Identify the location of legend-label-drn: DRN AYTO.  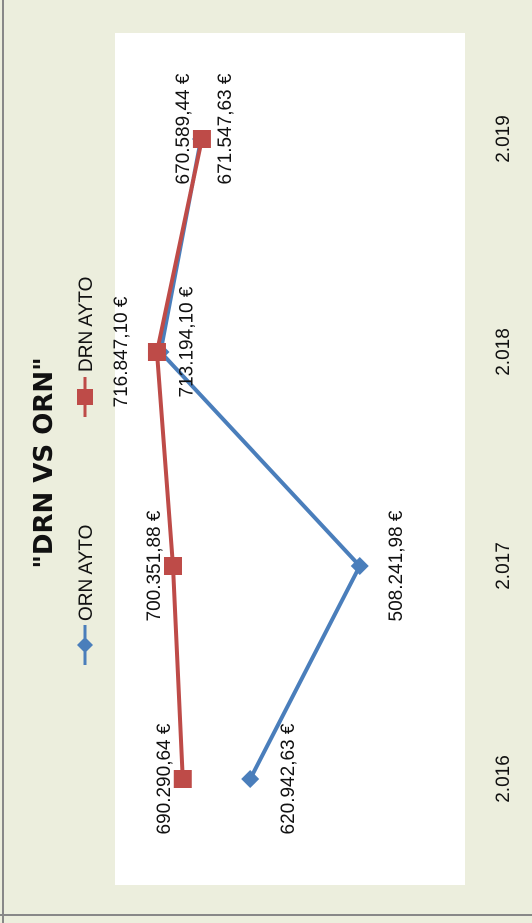
(86, 324).